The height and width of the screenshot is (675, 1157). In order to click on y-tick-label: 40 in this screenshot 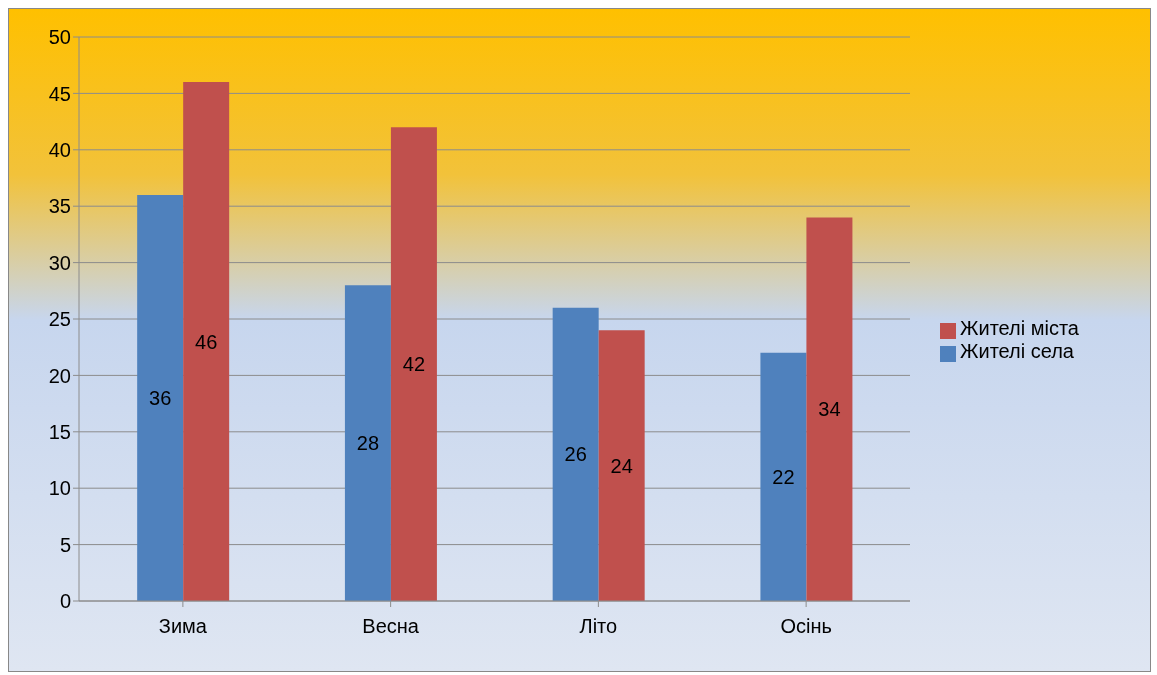, I will do `click(59, 149)`.